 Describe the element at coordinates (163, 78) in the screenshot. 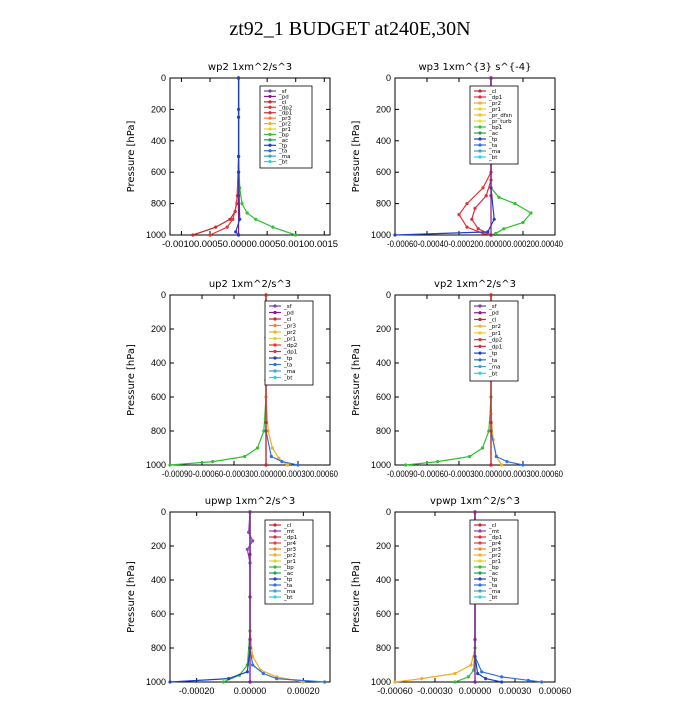

I see `y-tick-label: 0` at that location.